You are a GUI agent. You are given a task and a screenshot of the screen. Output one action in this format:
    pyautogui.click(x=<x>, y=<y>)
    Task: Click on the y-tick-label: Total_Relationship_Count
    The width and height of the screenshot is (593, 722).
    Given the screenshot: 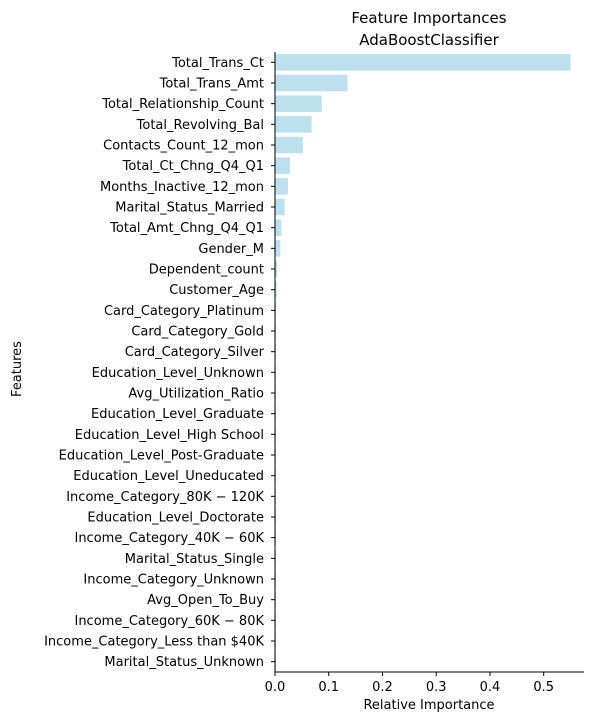 What is the action you would take?
    pyautogui.click(x=182, y=104)
    